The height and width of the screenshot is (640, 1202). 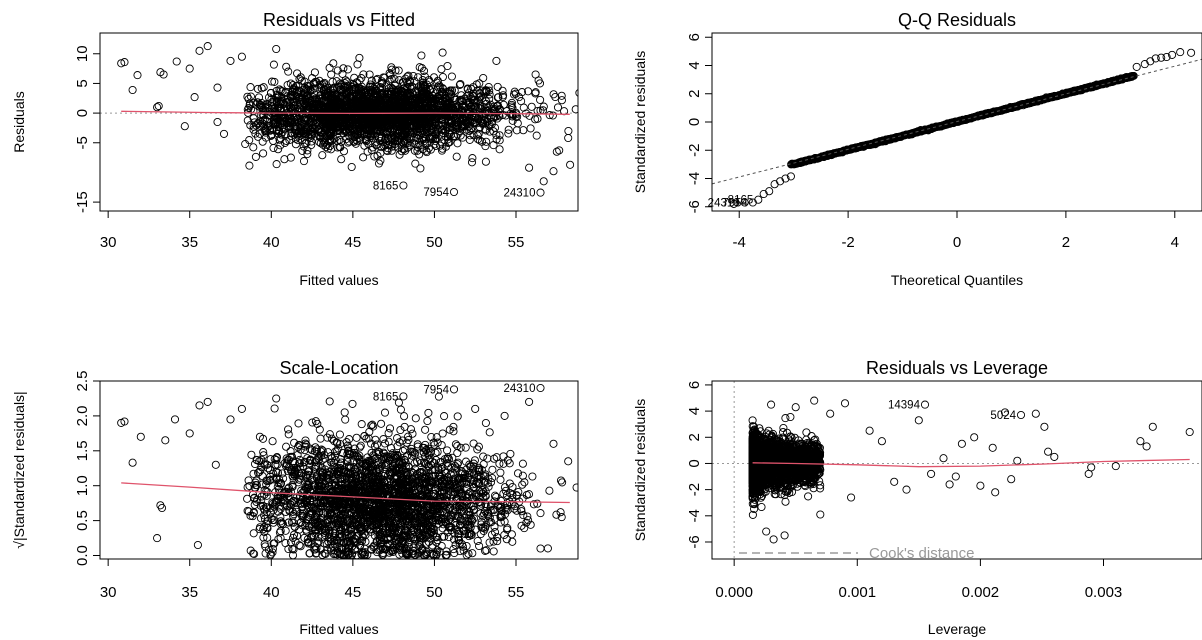 I want to click on point-label: 24310, so click(x=724, y=204).